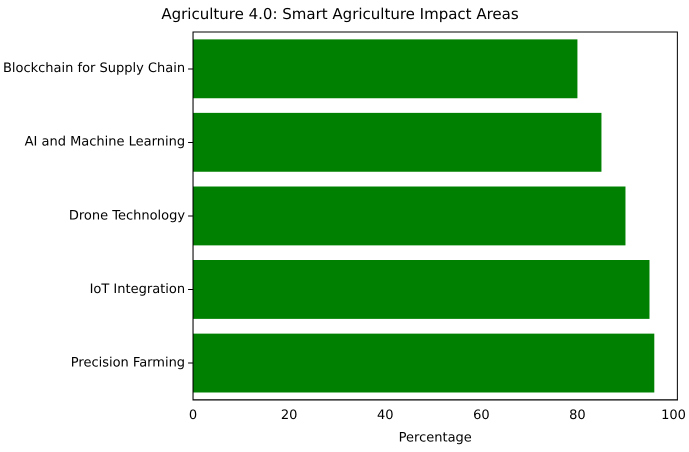 The width and height of the screenshot is (689, 452). Describe the element at coordinates (138, 289) in the screenshot. I see `y-tick-label: IoT Integration` at that location.